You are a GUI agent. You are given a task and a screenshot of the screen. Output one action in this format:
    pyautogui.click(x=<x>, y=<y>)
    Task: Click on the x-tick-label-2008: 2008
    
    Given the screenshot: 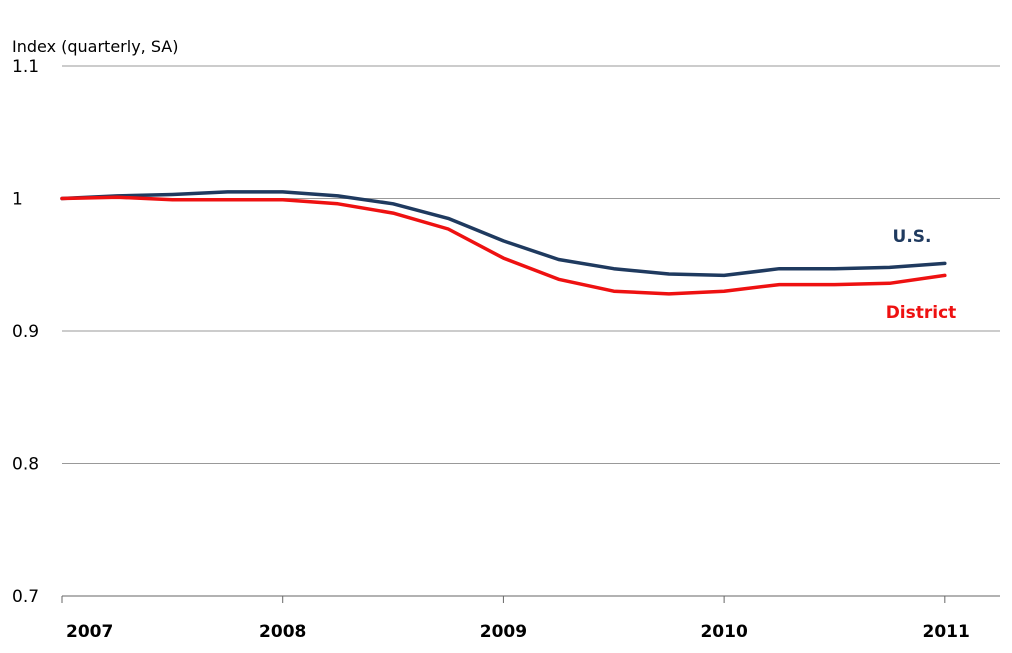 What is the action you would take?
    pyautogui.click(x=282, y=632)
    